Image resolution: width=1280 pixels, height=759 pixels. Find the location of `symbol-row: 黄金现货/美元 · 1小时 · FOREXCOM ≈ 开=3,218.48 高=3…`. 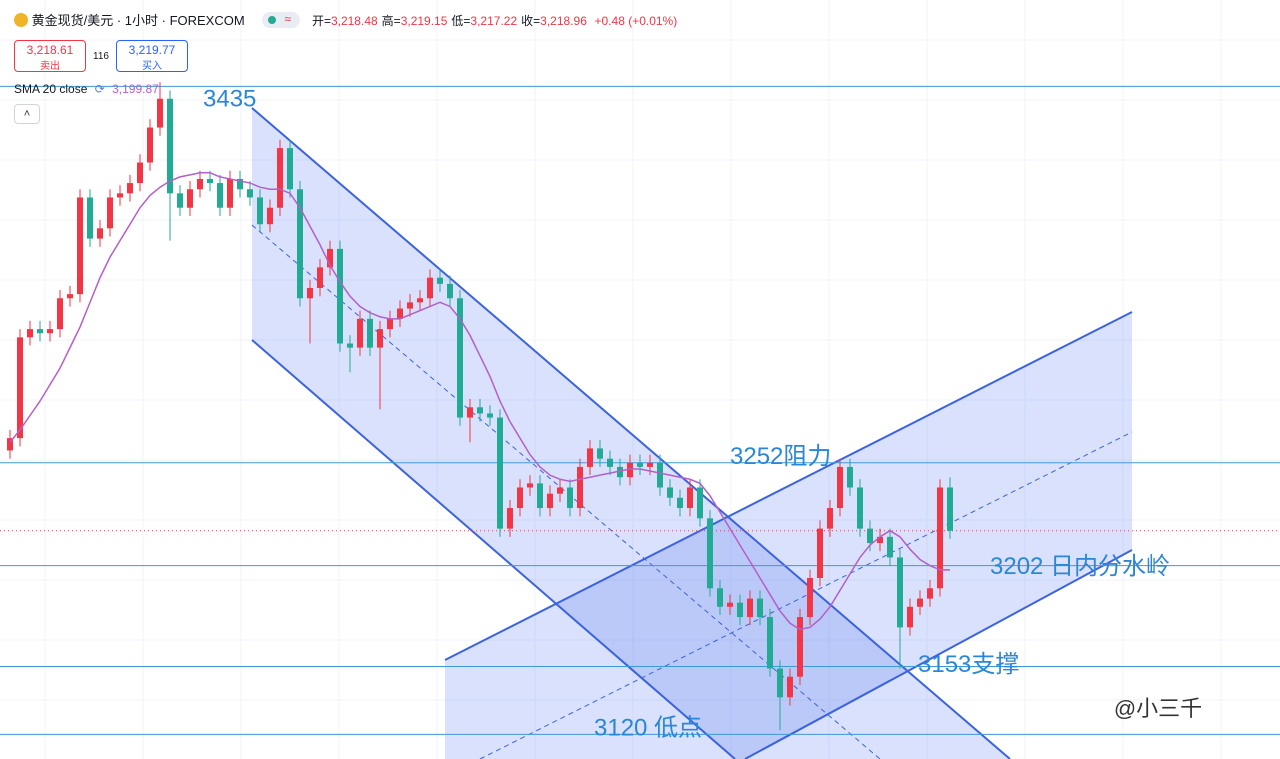

symbol-row: 黄金现货/美元 · 1小时 · FOREXCOM ≈ 开=3,218.48 高=3… is located at coordinates (345, 19).